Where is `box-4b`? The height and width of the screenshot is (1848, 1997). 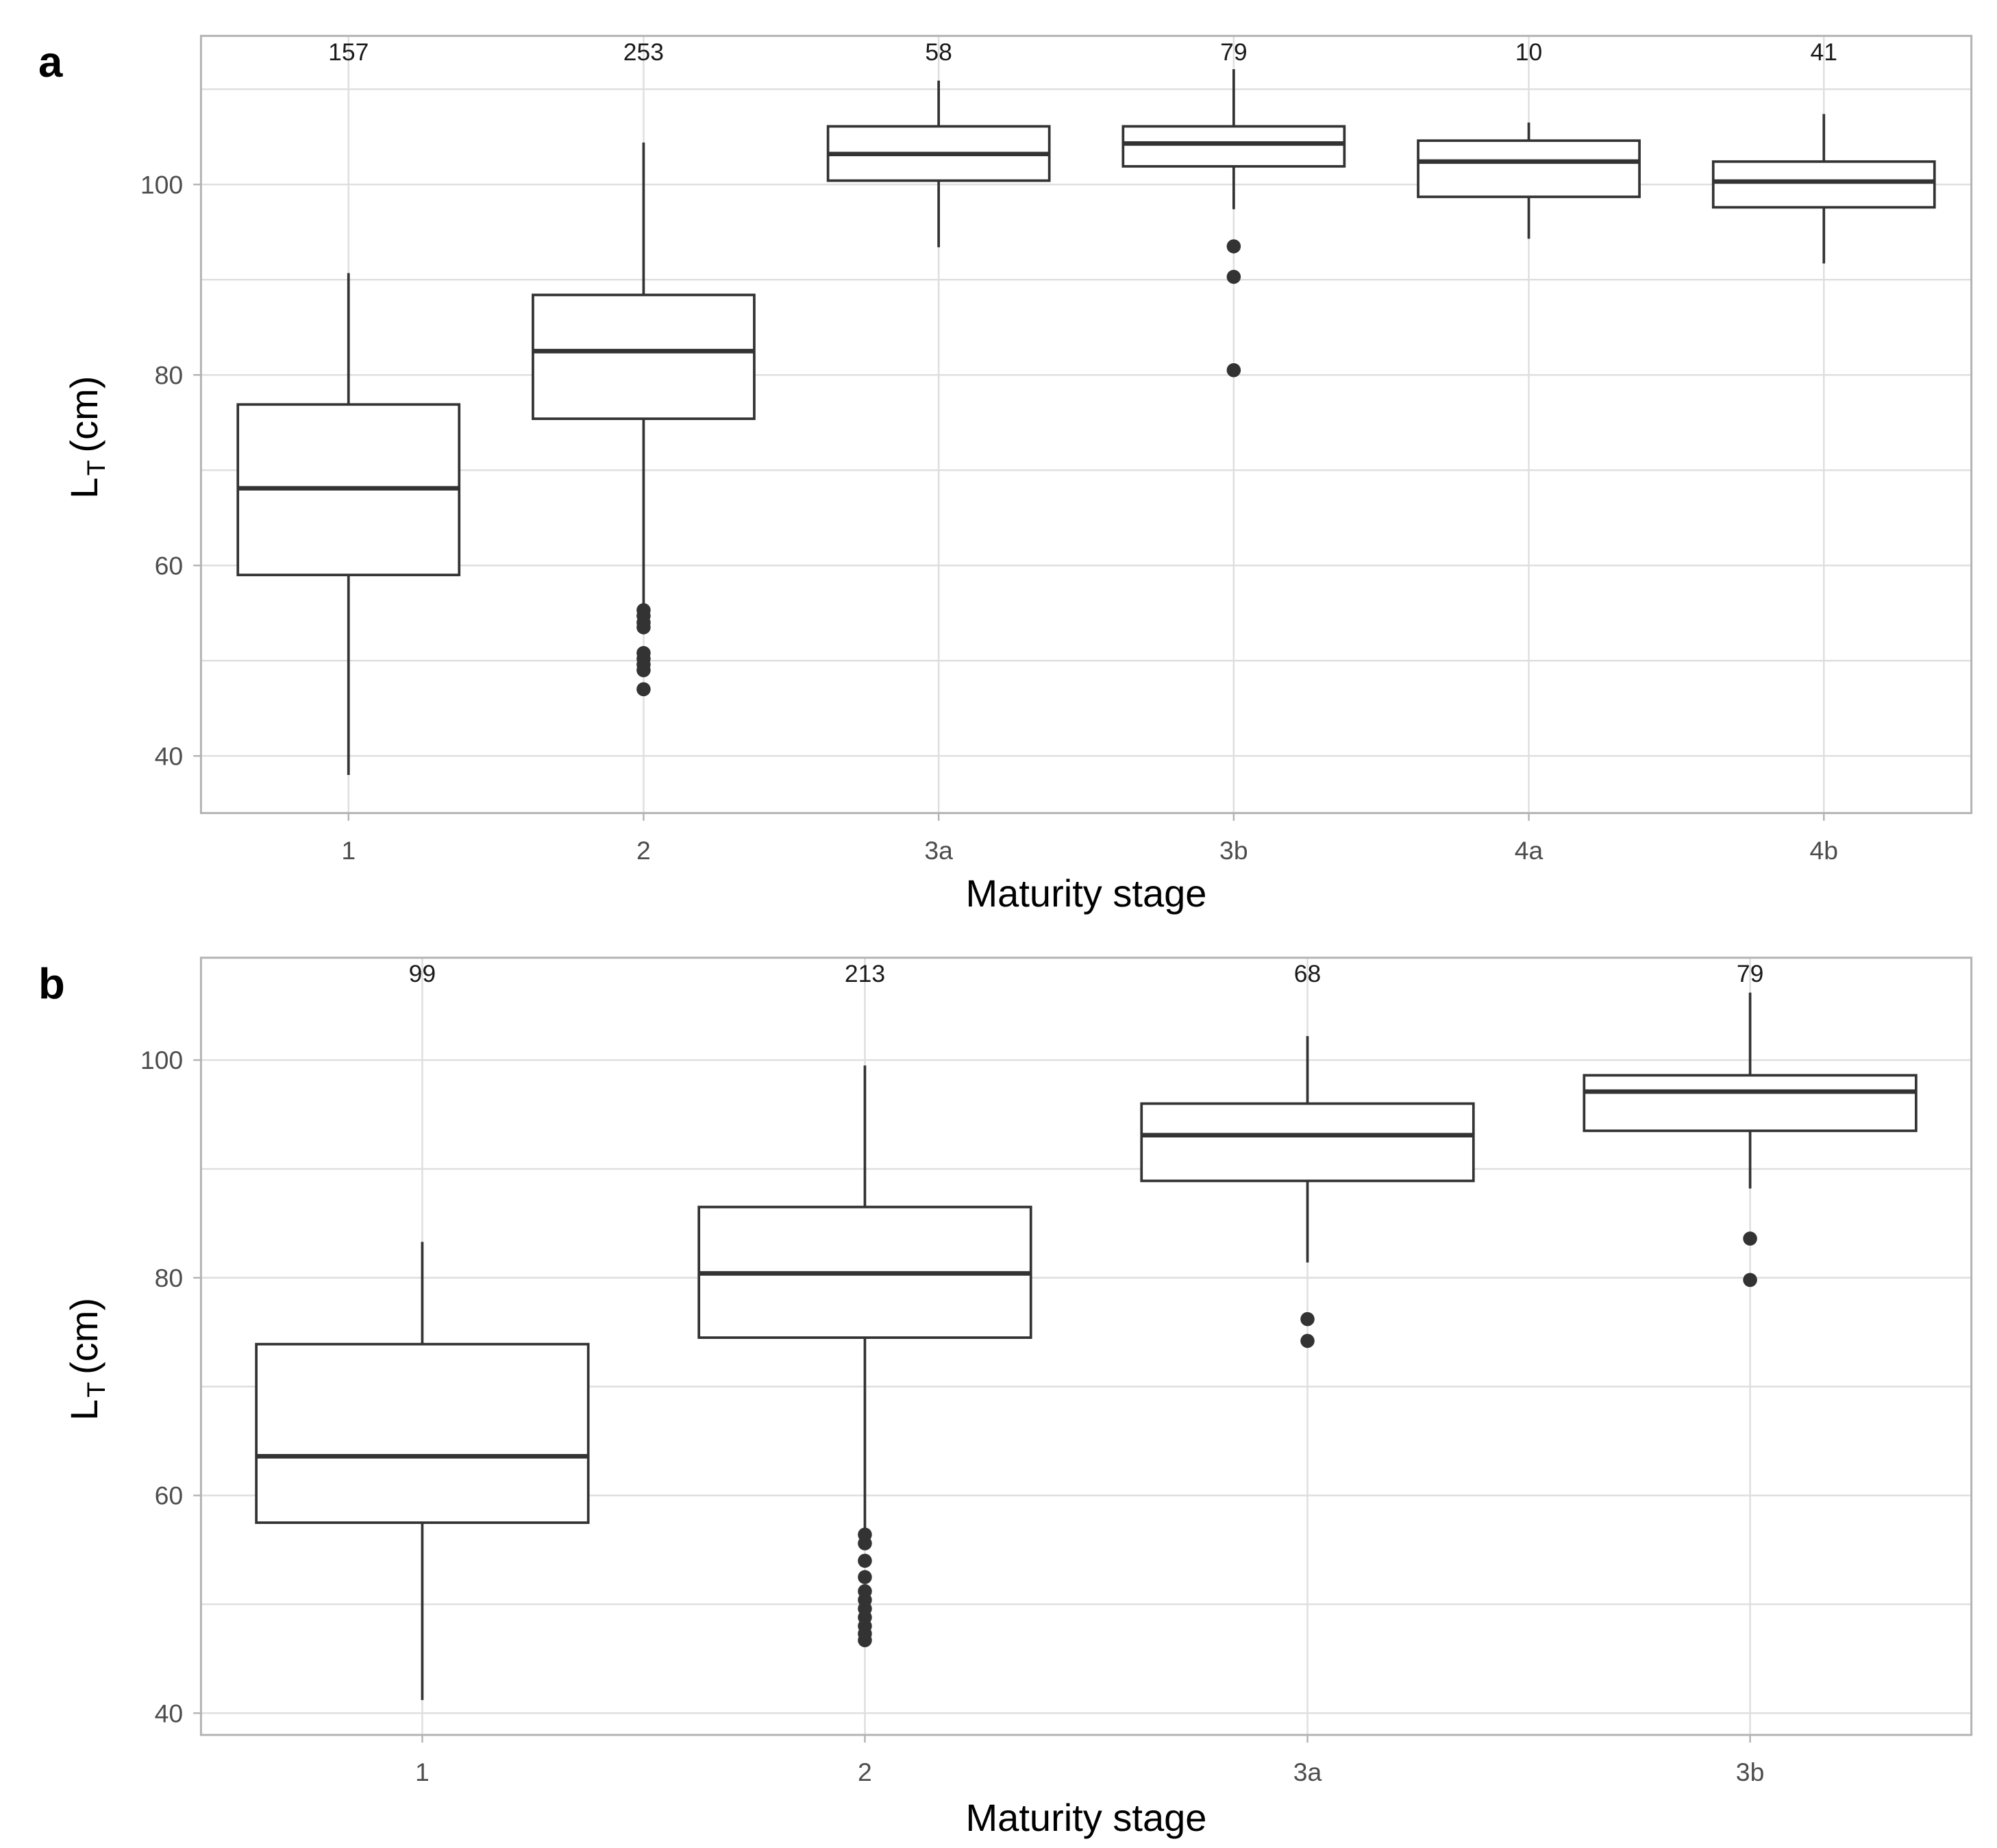
box-4b is located at coordinates (1824, 189).